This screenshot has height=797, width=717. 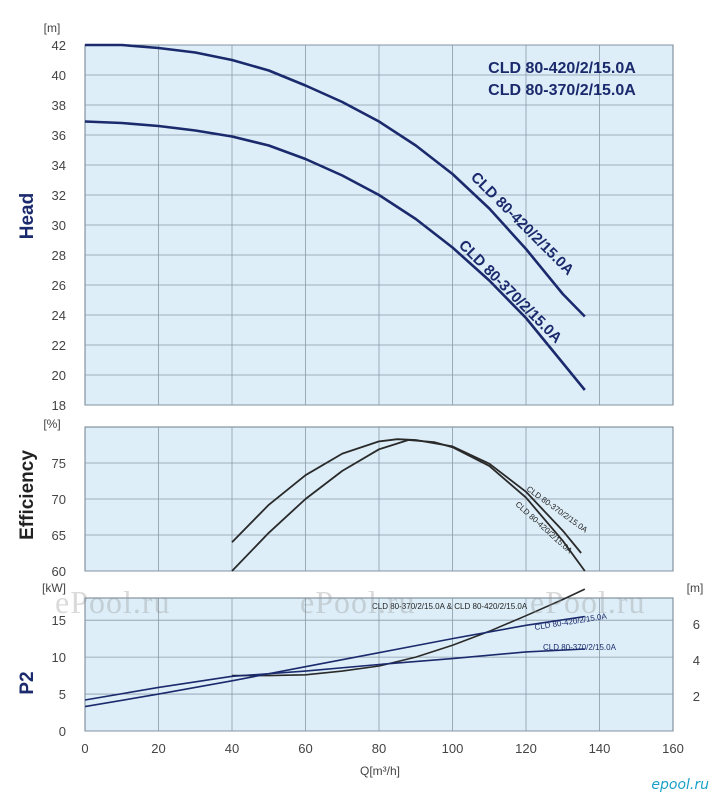 What do you see at coordinates (59, 620) in the screenshot?
I see `y-tick-label: 15` at bounding box center [59, 620].